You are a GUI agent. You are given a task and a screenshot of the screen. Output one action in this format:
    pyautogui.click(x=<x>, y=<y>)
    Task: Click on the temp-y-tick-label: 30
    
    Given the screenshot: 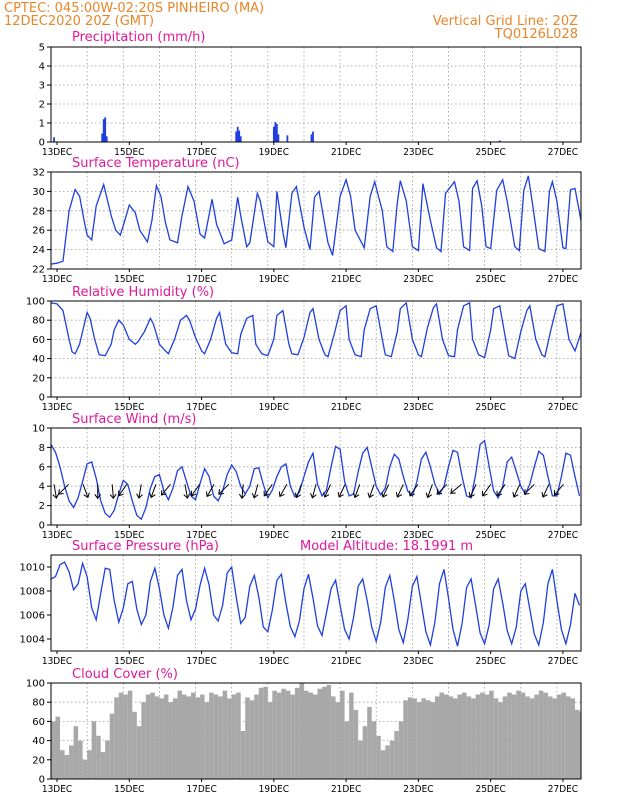 What is the action you would take?
    pyautogui.click(x=38, y=192)
    